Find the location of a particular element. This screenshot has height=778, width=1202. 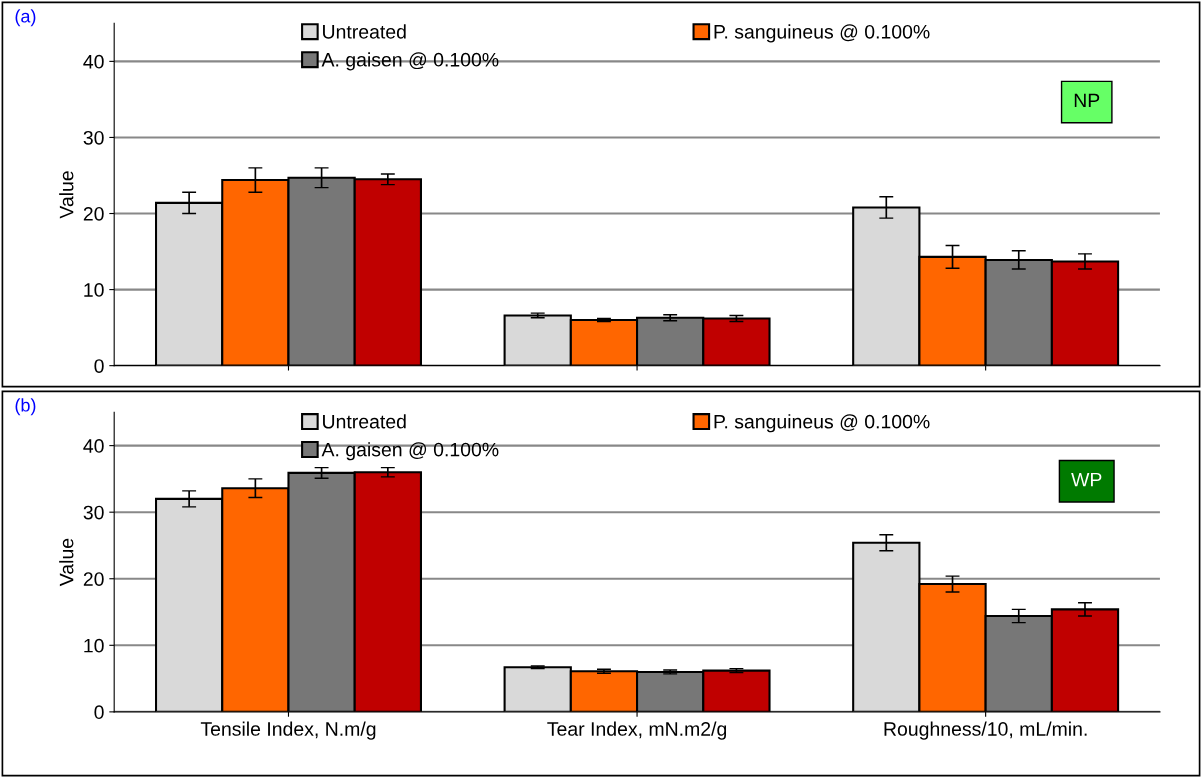

x-tick-label: Tensile Index, N.m/g is located at coordinates (288, 730).